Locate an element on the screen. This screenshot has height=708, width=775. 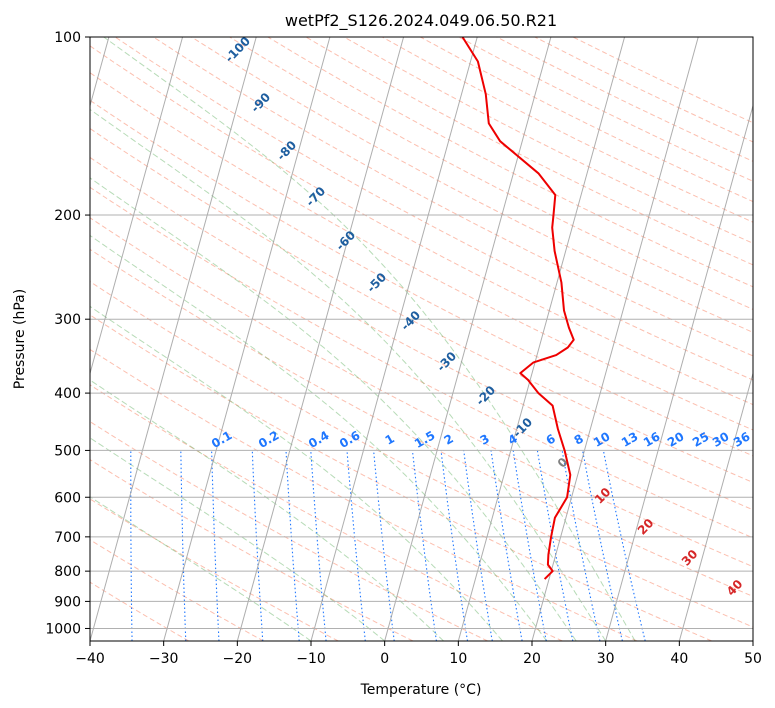
y-tick-label: 800 is located at coordinates (67, 572).